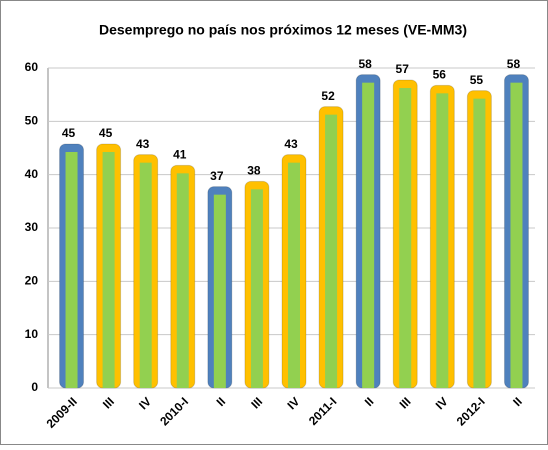  Describe the element at coordinates (440, 75) in the screenshot. I see `data-label: 56` at that location.